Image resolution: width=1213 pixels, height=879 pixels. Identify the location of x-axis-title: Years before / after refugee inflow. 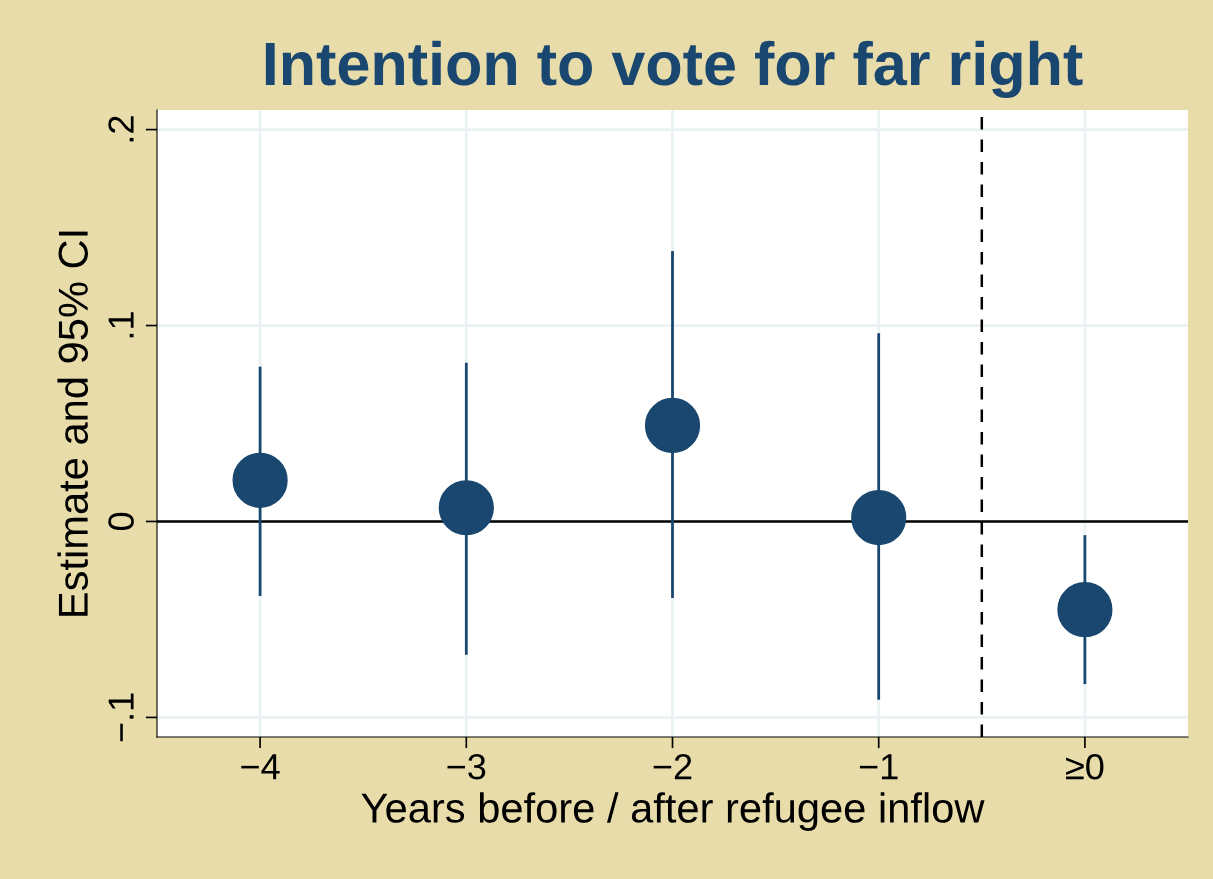
(673, 812).